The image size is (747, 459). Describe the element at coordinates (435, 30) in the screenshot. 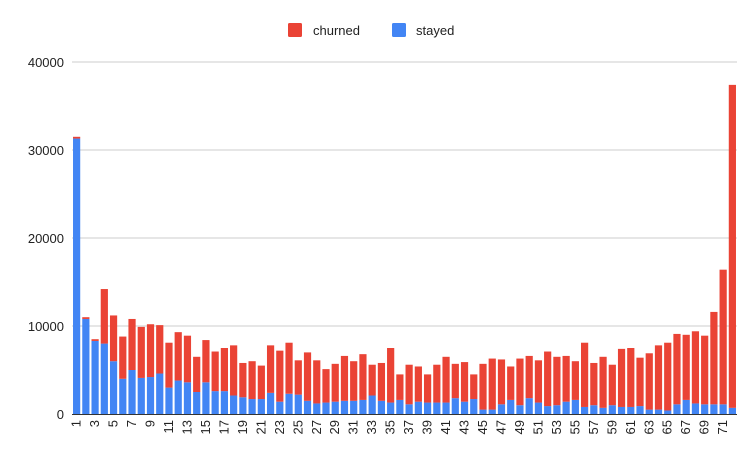

I see `legend-label-stayed: stayed` at that location.